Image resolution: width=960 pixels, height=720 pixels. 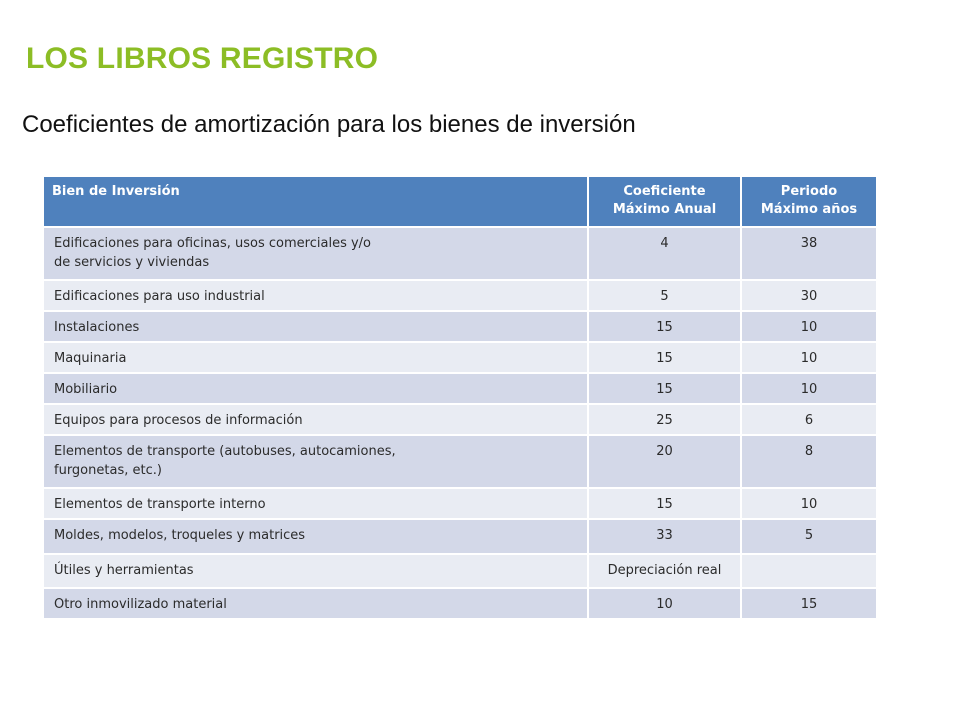 I want to click on cell-bien: Moldes, modelos, troqueles y matrices, so click(x=315, y=536).